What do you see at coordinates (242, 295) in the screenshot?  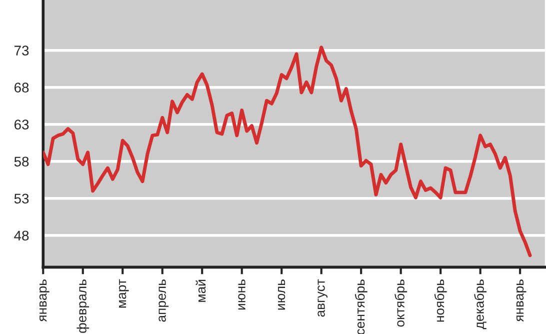 I see `x-tick-label: июнь` at bounding box center [242, 295].